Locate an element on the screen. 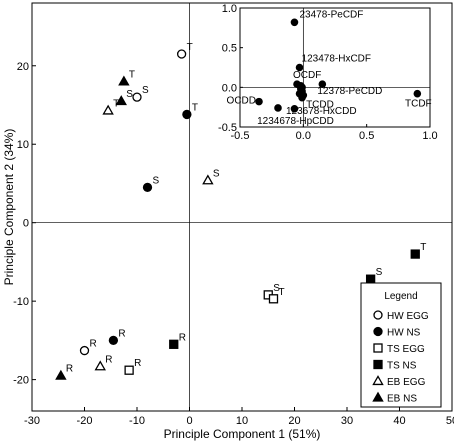 This screenshot has height=443, width=454. x-axis-label: Principle Component 1 (51%) is located at coordinates (242, 434).